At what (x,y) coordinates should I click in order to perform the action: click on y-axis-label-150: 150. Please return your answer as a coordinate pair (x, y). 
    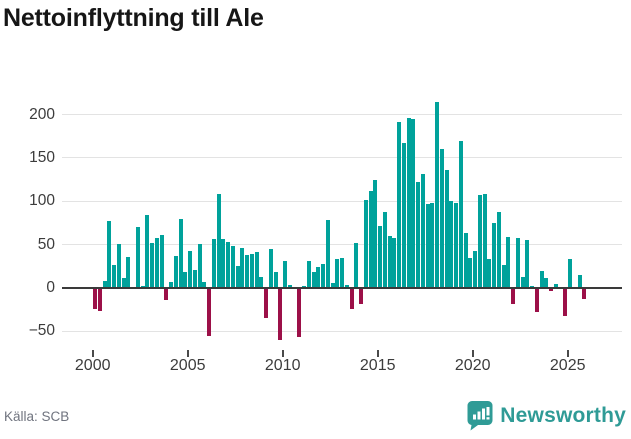
    Looking at the image, I should click on (42, 157).